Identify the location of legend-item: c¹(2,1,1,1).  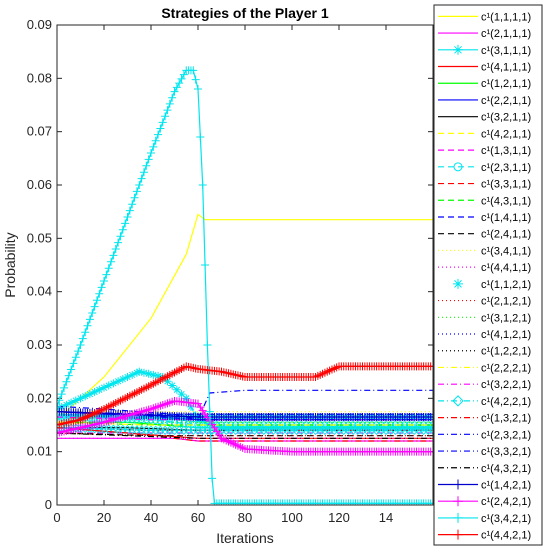
(484, 34).